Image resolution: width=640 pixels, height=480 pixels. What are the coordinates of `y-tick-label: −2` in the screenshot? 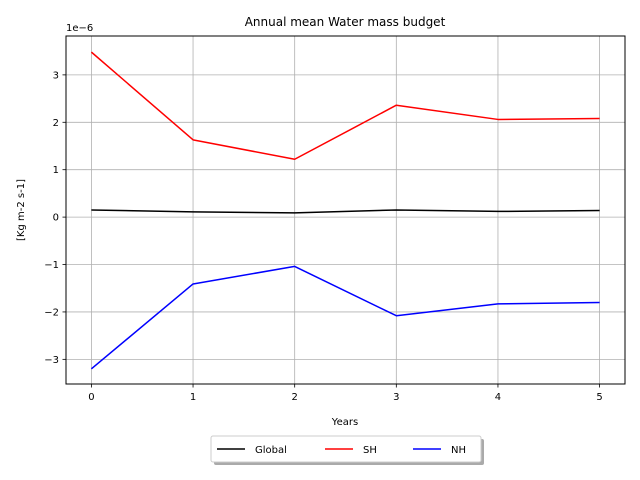 It's located at (51, 312).